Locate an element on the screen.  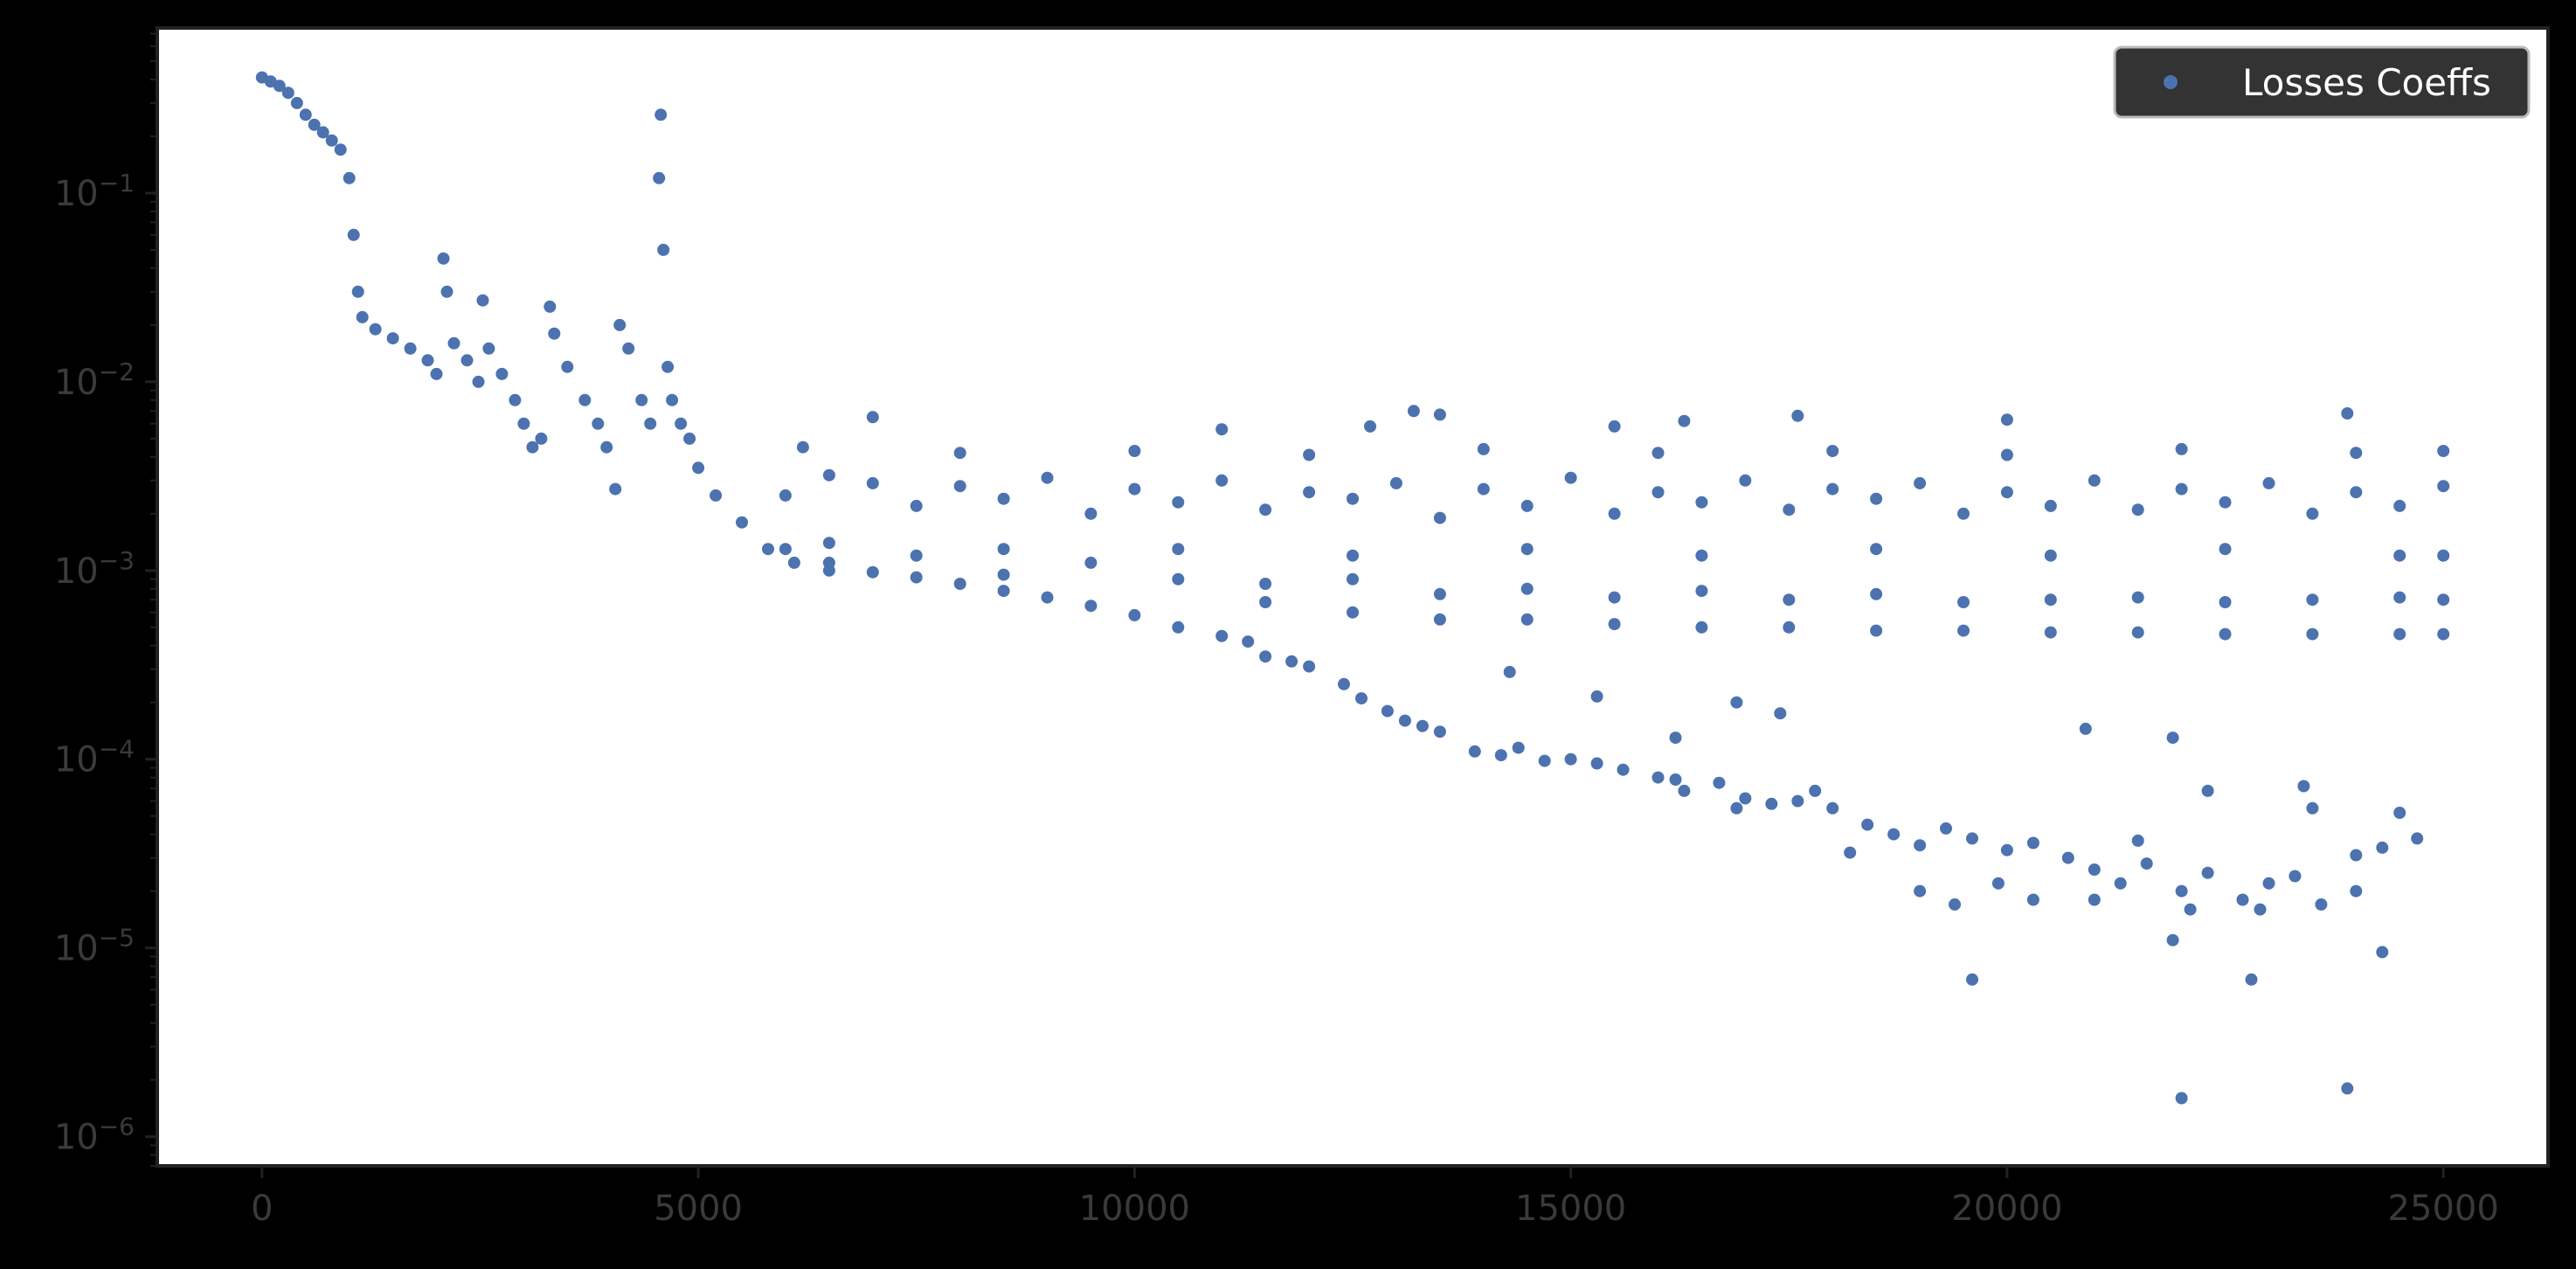
legend-marker is located at coordinates (2171, 82).